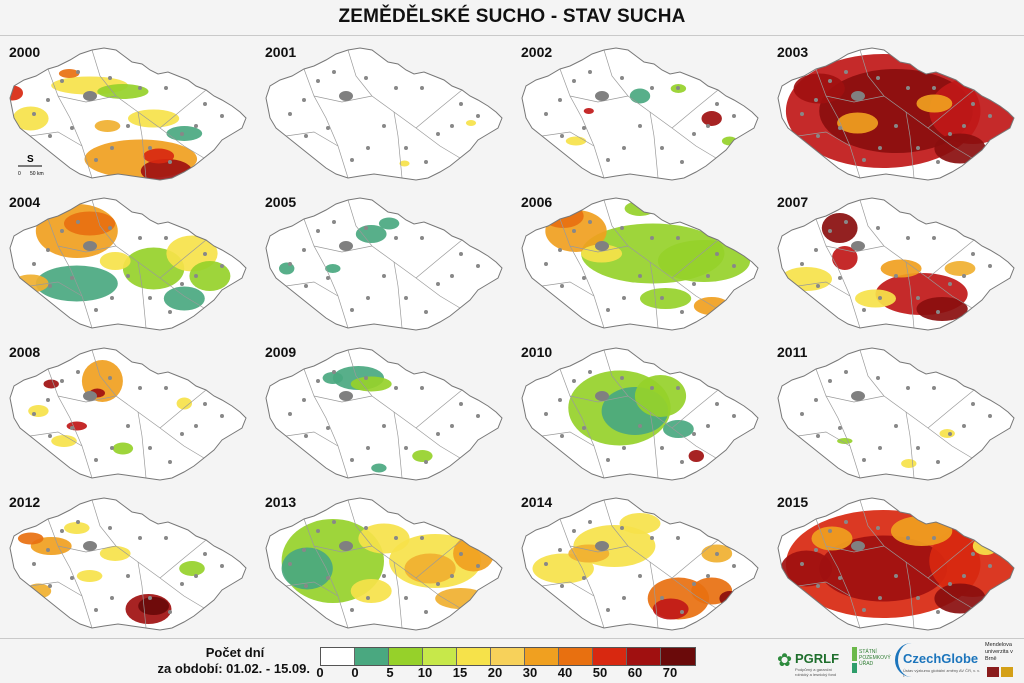  Describe the element at coordinates (508, 656) in the screenshot. I see `legend-swatch` at that location.